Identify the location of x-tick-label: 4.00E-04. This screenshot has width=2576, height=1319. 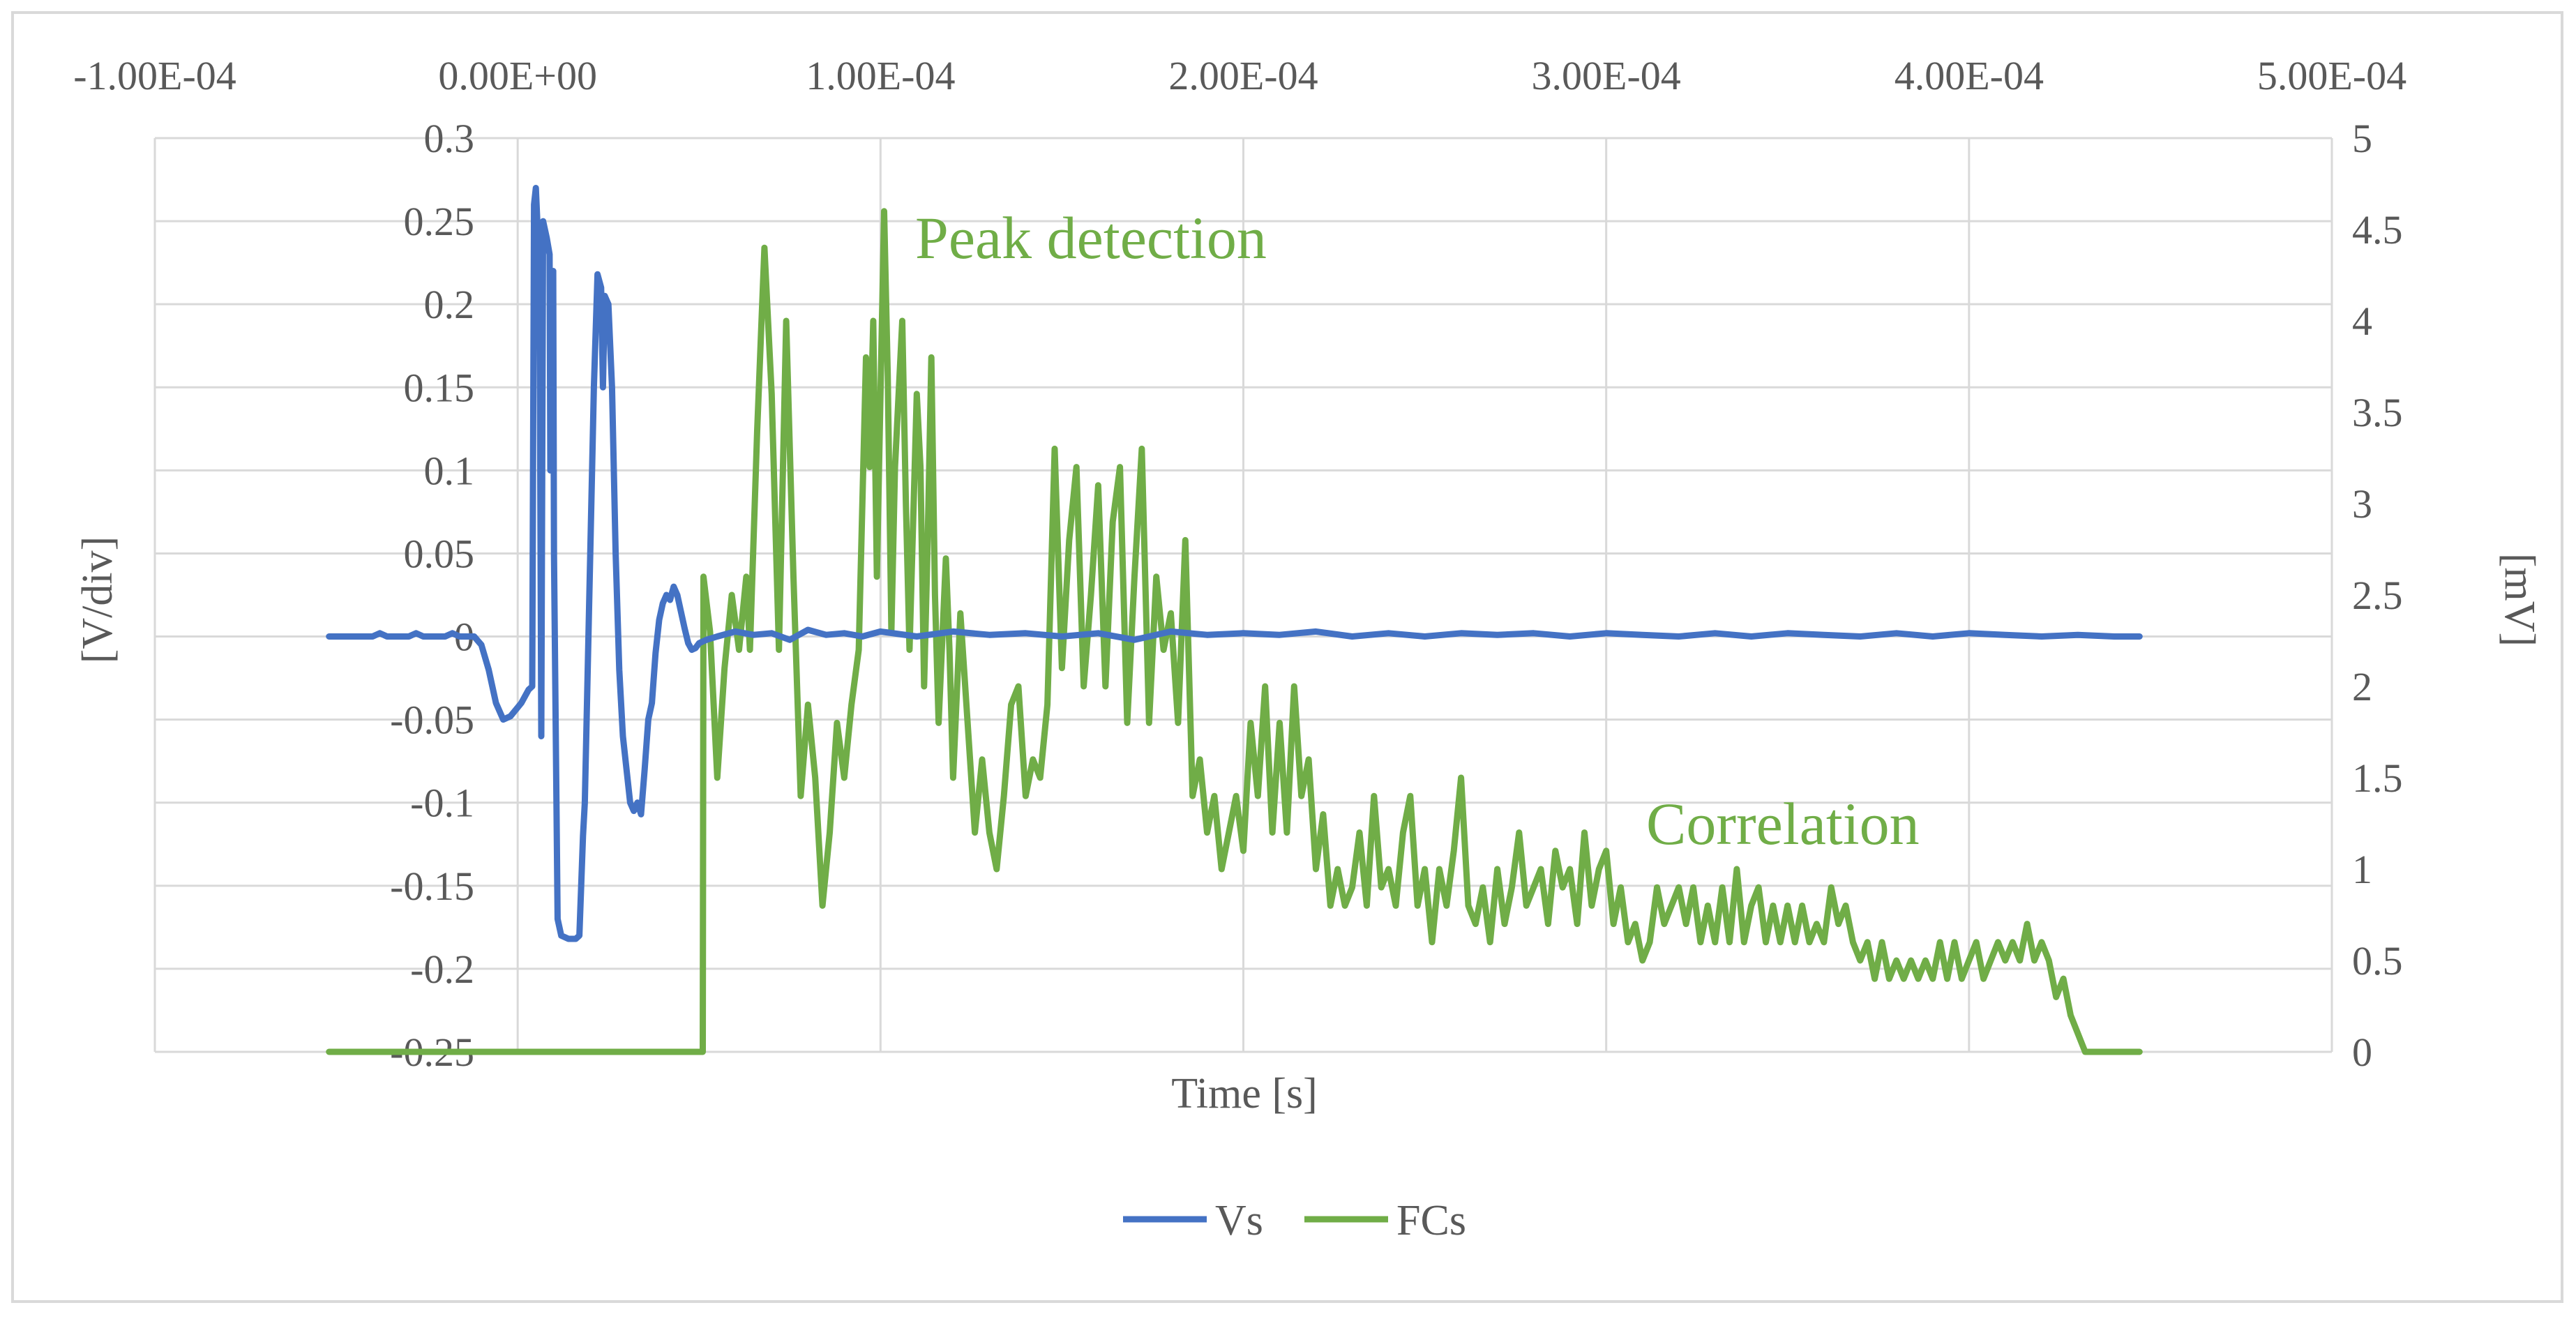
(1969, 75).